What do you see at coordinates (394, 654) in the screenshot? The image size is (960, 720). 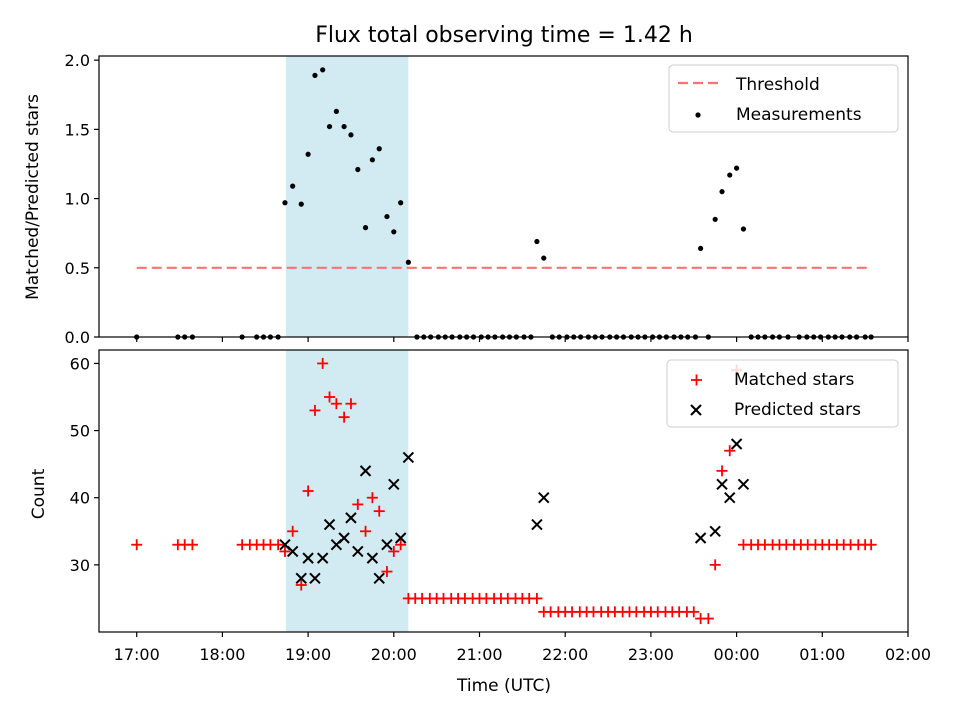 I see `x-tick-label: 20:00` at bounding box center [394, 654].